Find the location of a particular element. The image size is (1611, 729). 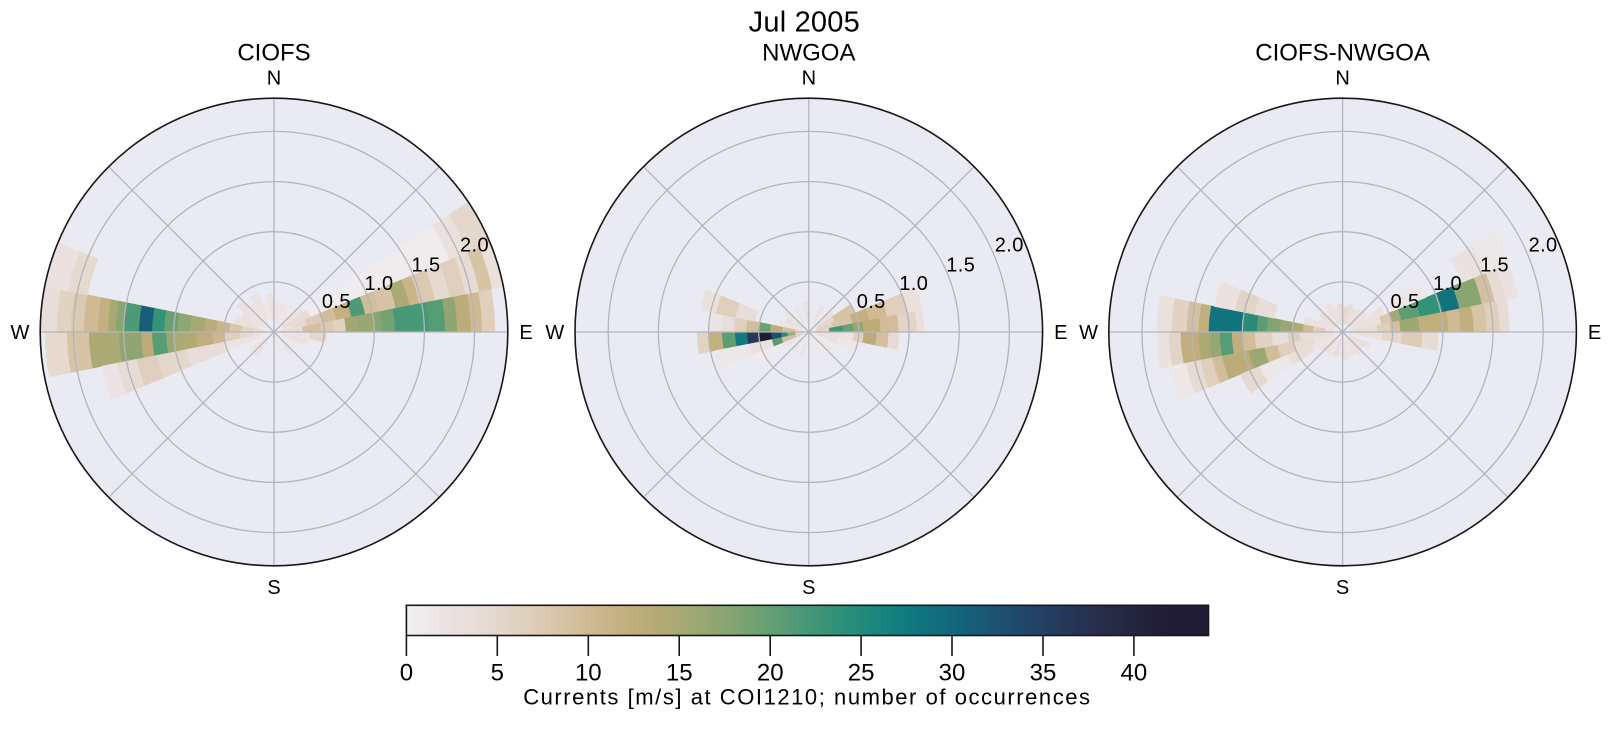

svg-text: 0 is located at coordinates (406, 673).